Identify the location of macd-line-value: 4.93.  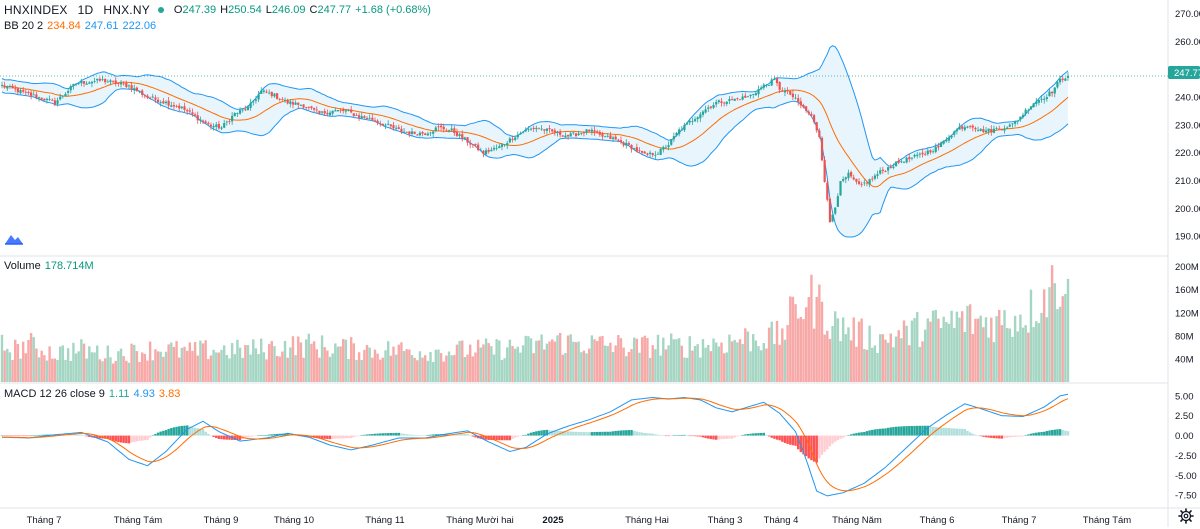
(144, 394).